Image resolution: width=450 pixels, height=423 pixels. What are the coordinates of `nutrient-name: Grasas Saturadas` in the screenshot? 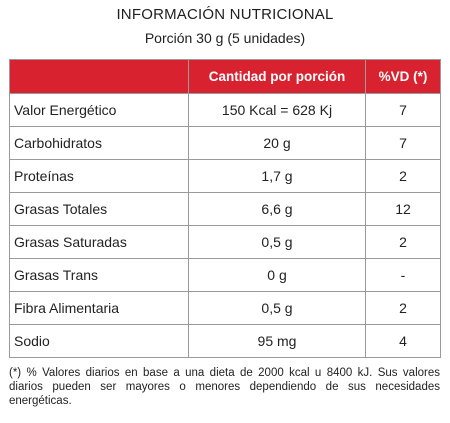 It's located at (99, 242).